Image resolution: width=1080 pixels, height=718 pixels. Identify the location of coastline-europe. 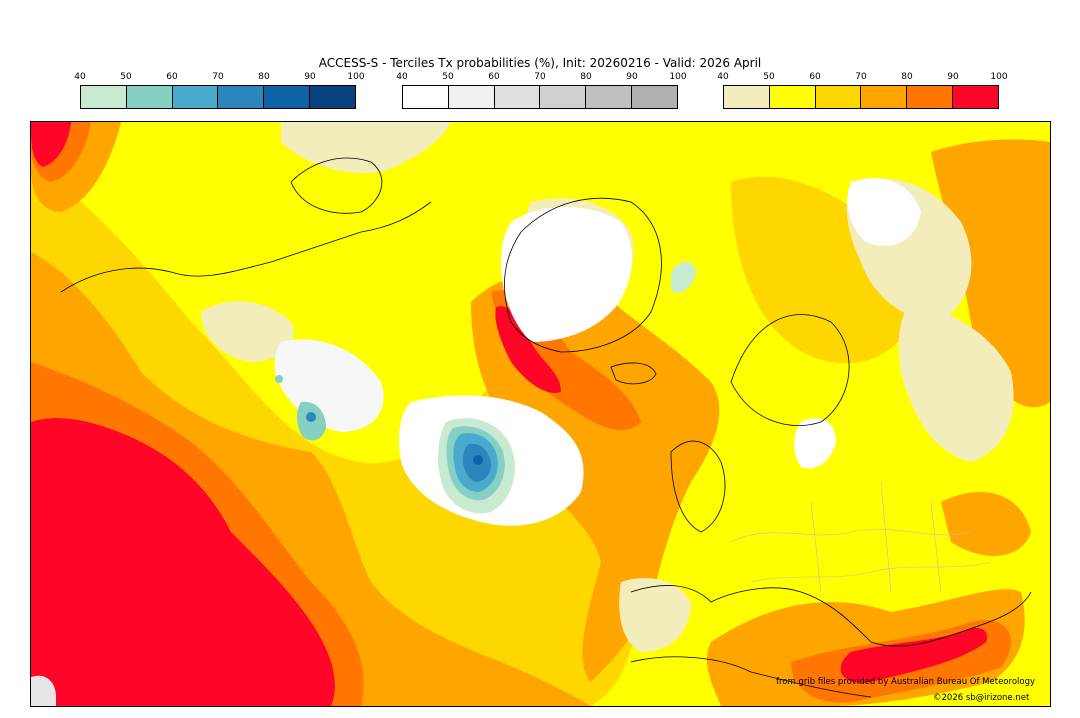
(831, 616).